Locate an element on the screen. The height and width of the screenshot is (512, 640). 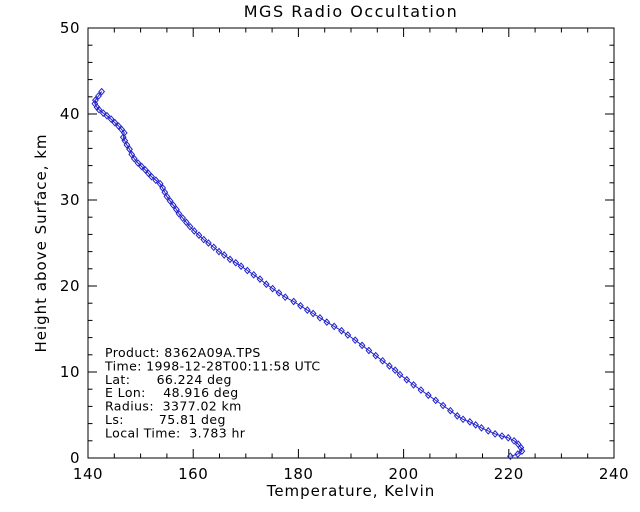
y-tick-label: 40 is located at coordinates (70, 114).